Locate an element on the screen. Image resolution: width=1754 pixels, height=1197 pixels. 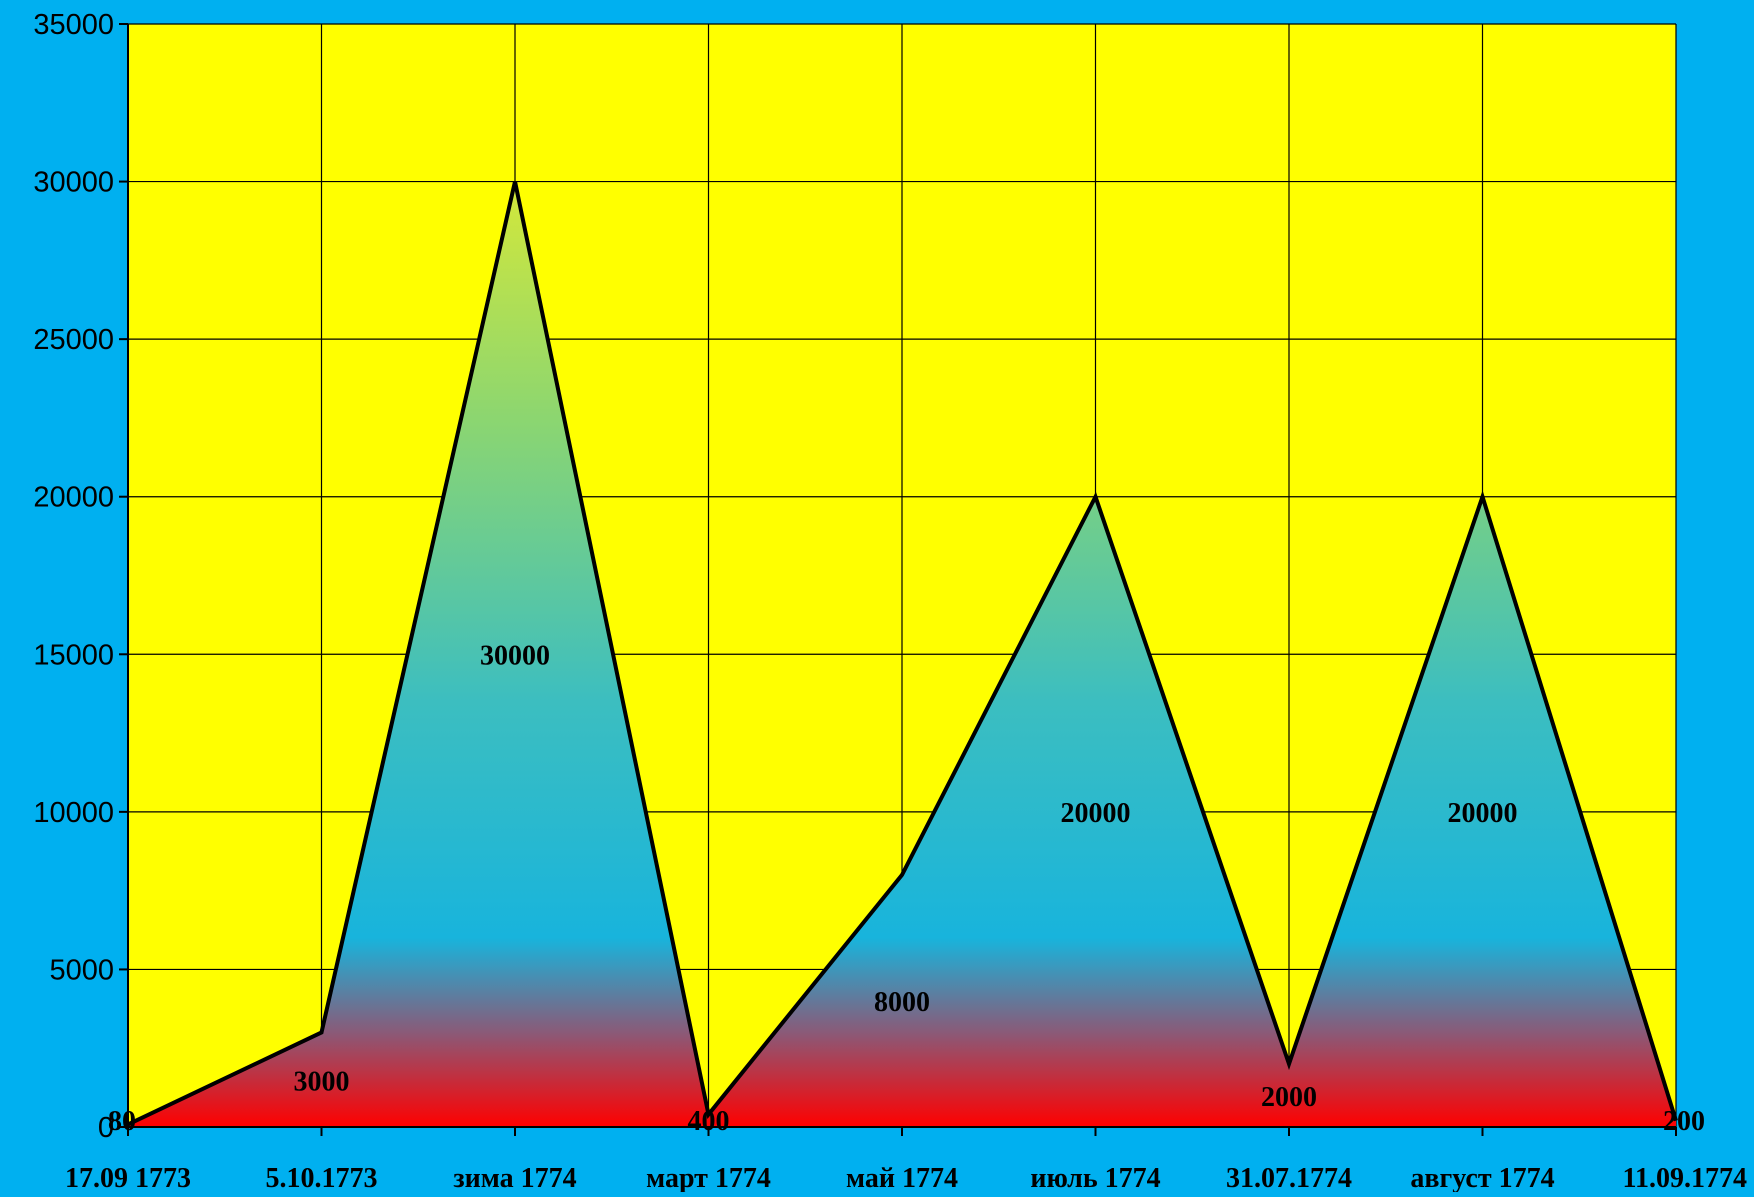
x-tick-label: июль 1774 is located at coordinates (1095, 1177).